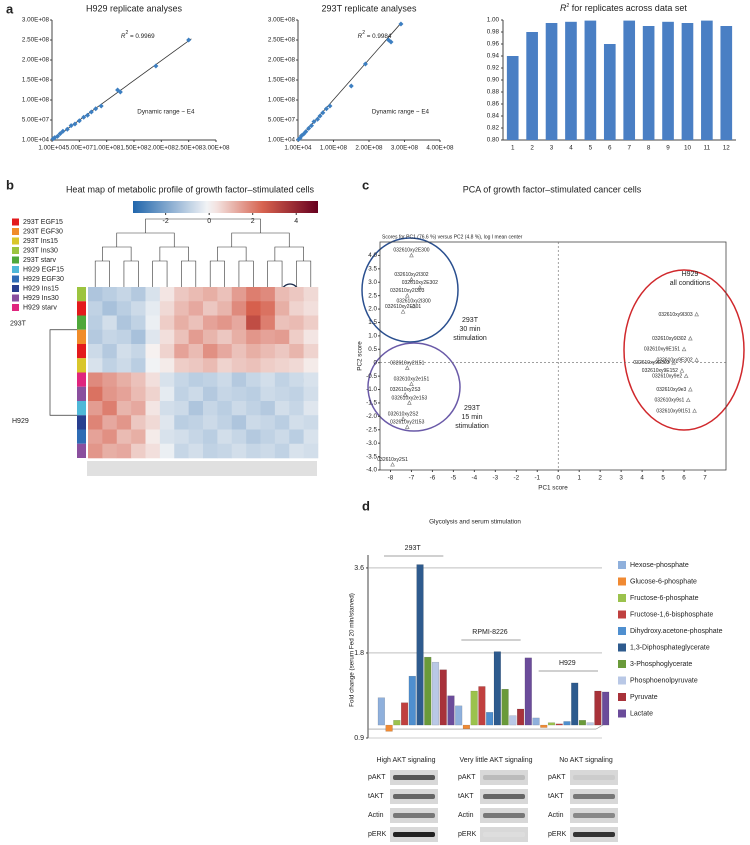 The image size is (750, 845). What do you see at coordinates (493, 140) in the screenshot?
I see `y-tick-label: 0.80` at bounding box center [493, 140].